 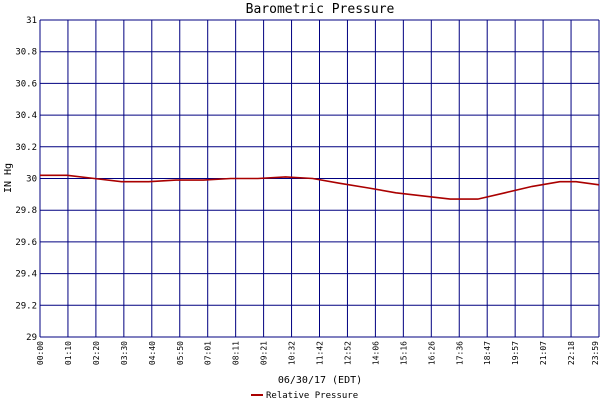 I want to click on y-tick-labels: 29 29.2 29.4 29.6 29.8 30 30.2 30.4 30.6 30.8 31, so click(x=26, y=179).